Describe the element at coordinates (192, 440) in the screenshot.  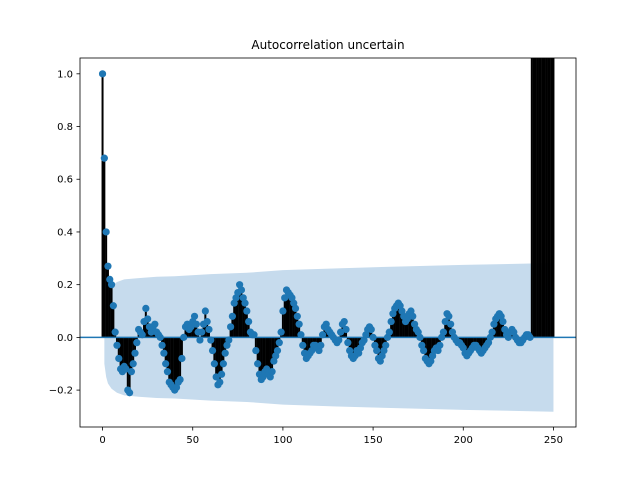
I see `x-tick-label: 50` at that location.